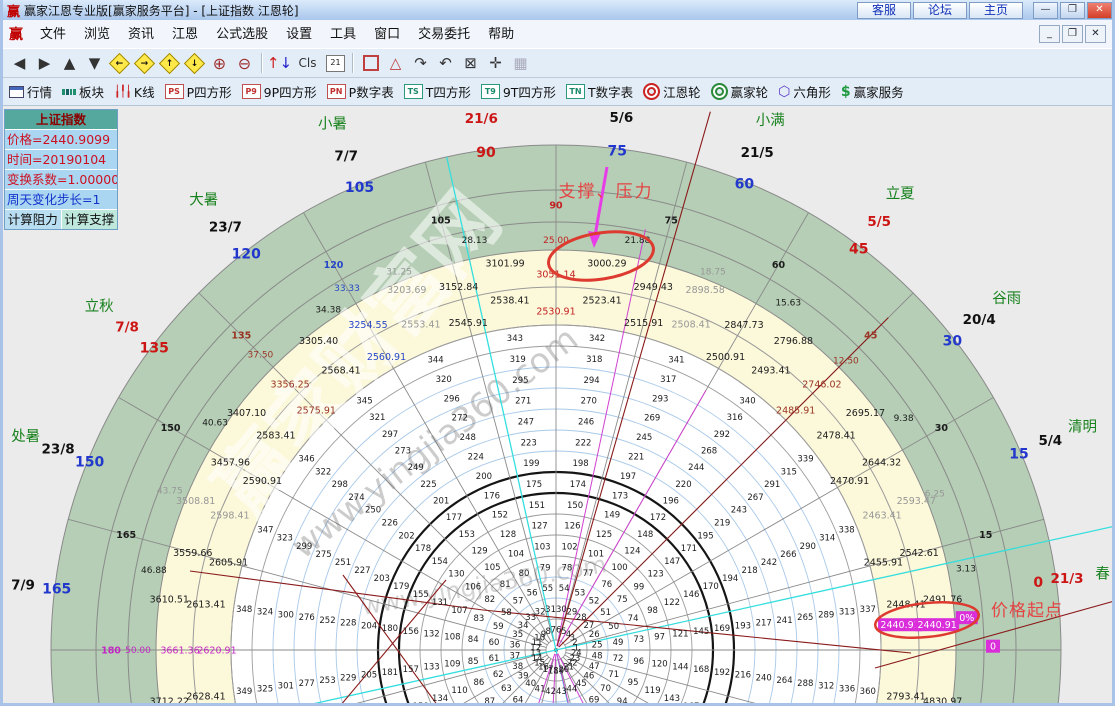 The width and height of the screenshot is (1115, 706). I want to click on svg-text: 124, so click(632, 552).